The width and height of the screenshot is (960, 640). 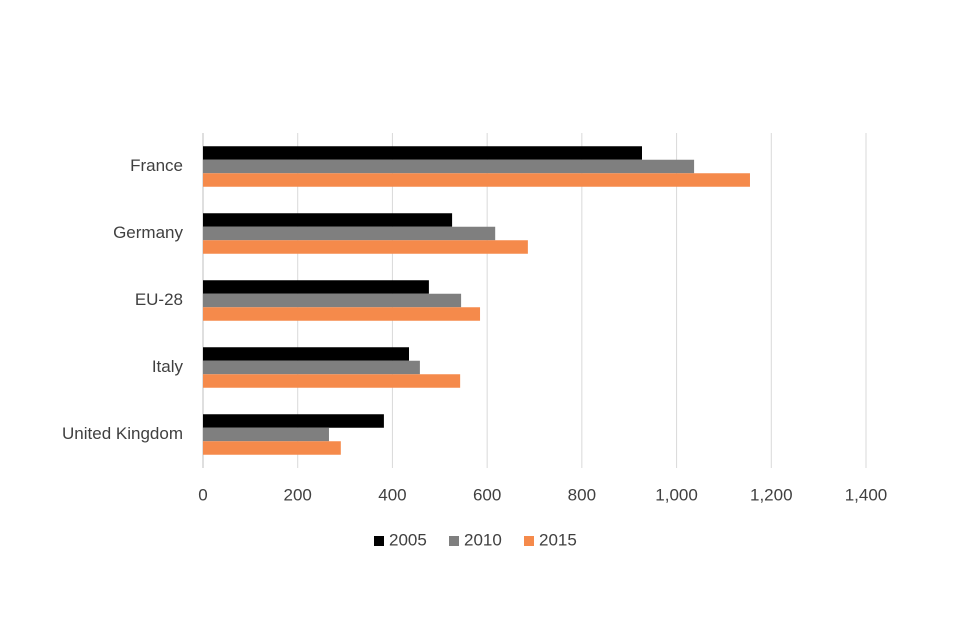 I want to click on x-tick-label: 600, so click(x=487, y=494).